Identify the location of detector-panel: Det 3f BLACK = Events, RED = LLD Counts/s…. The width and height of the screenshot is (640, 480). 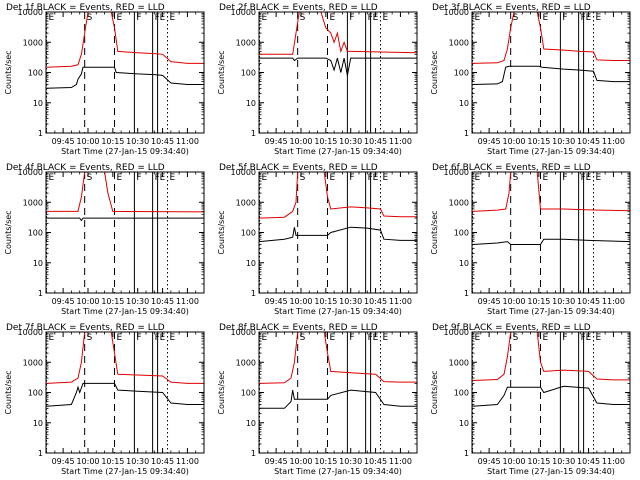
(530, 79).